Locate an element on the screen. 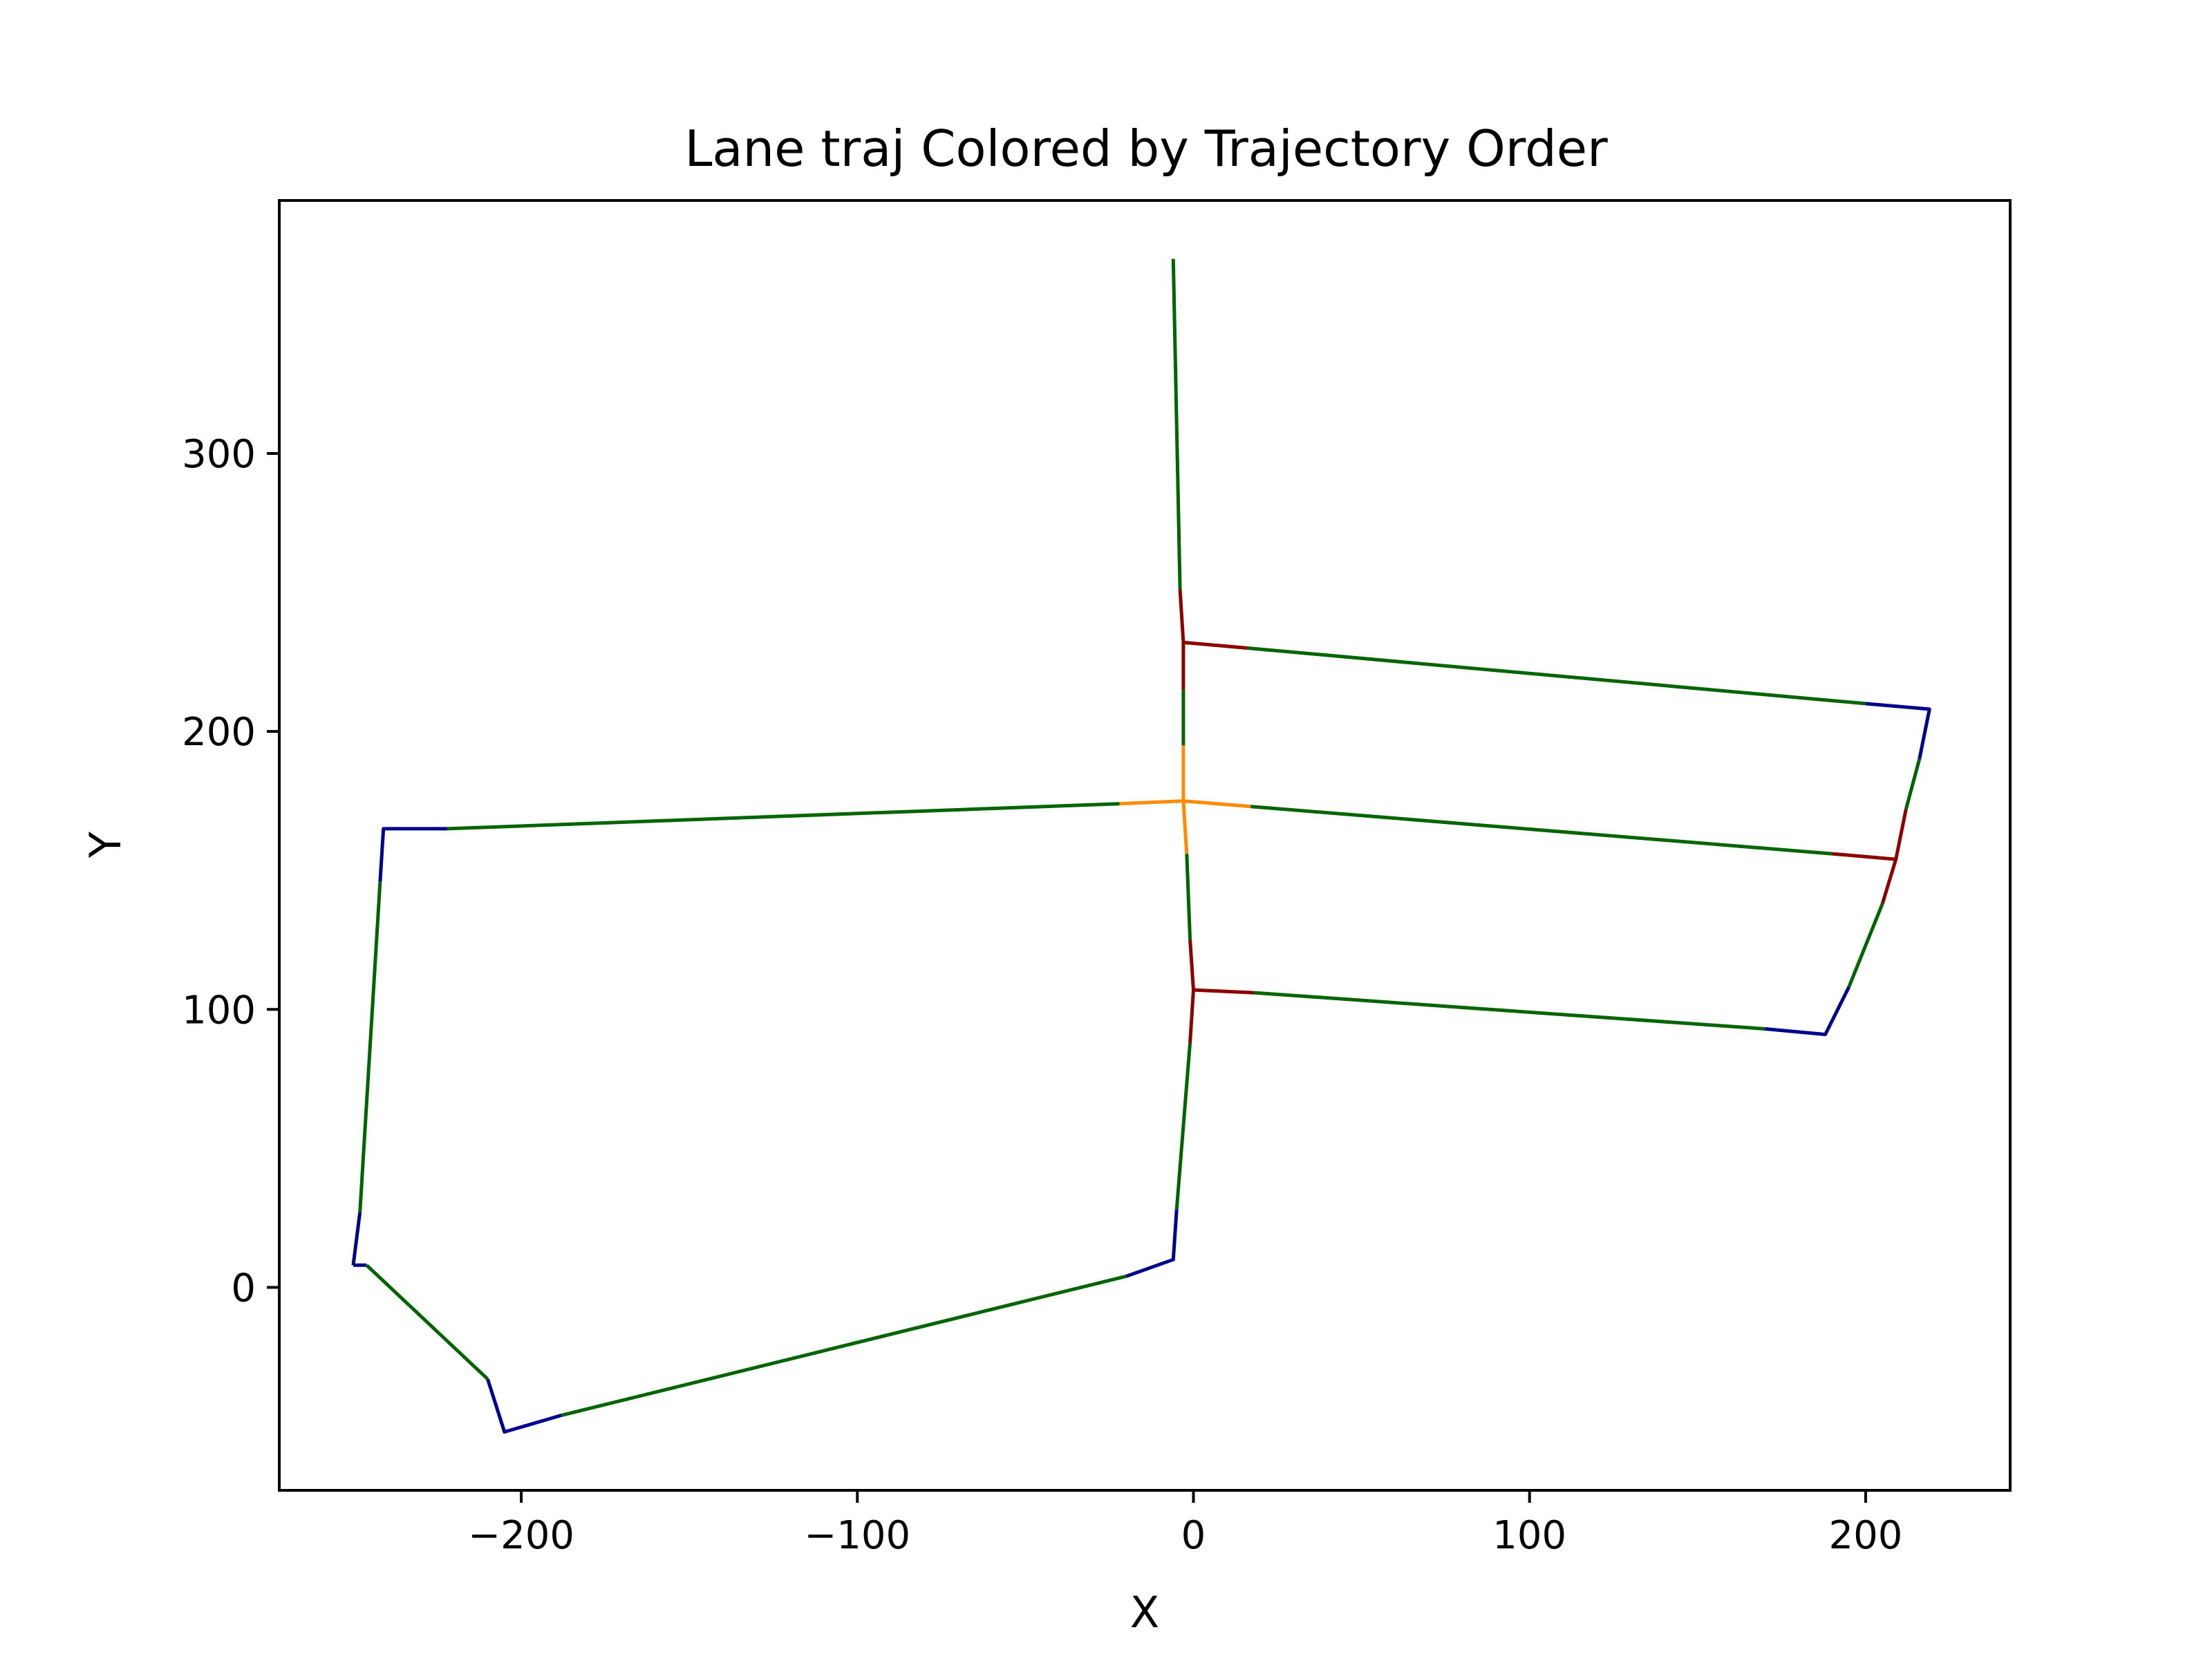 The width and height of the screenshot is (2212, 1659). y-tick-label: 0 is located at coordinates (243, 1288).